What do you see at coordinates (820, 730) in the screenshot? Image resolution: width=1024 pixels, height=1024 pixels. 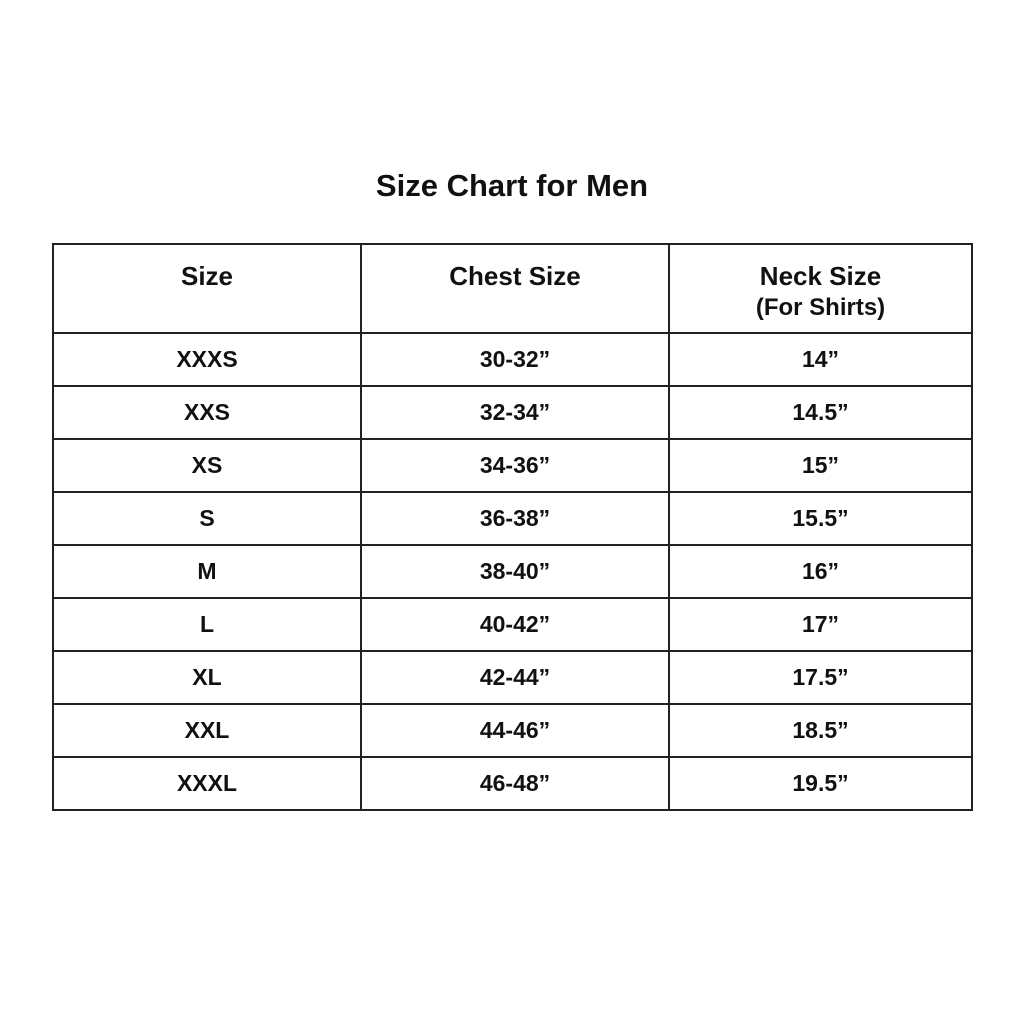 I see `cell-neck: 18.5”` at bounding box center [820, 730].